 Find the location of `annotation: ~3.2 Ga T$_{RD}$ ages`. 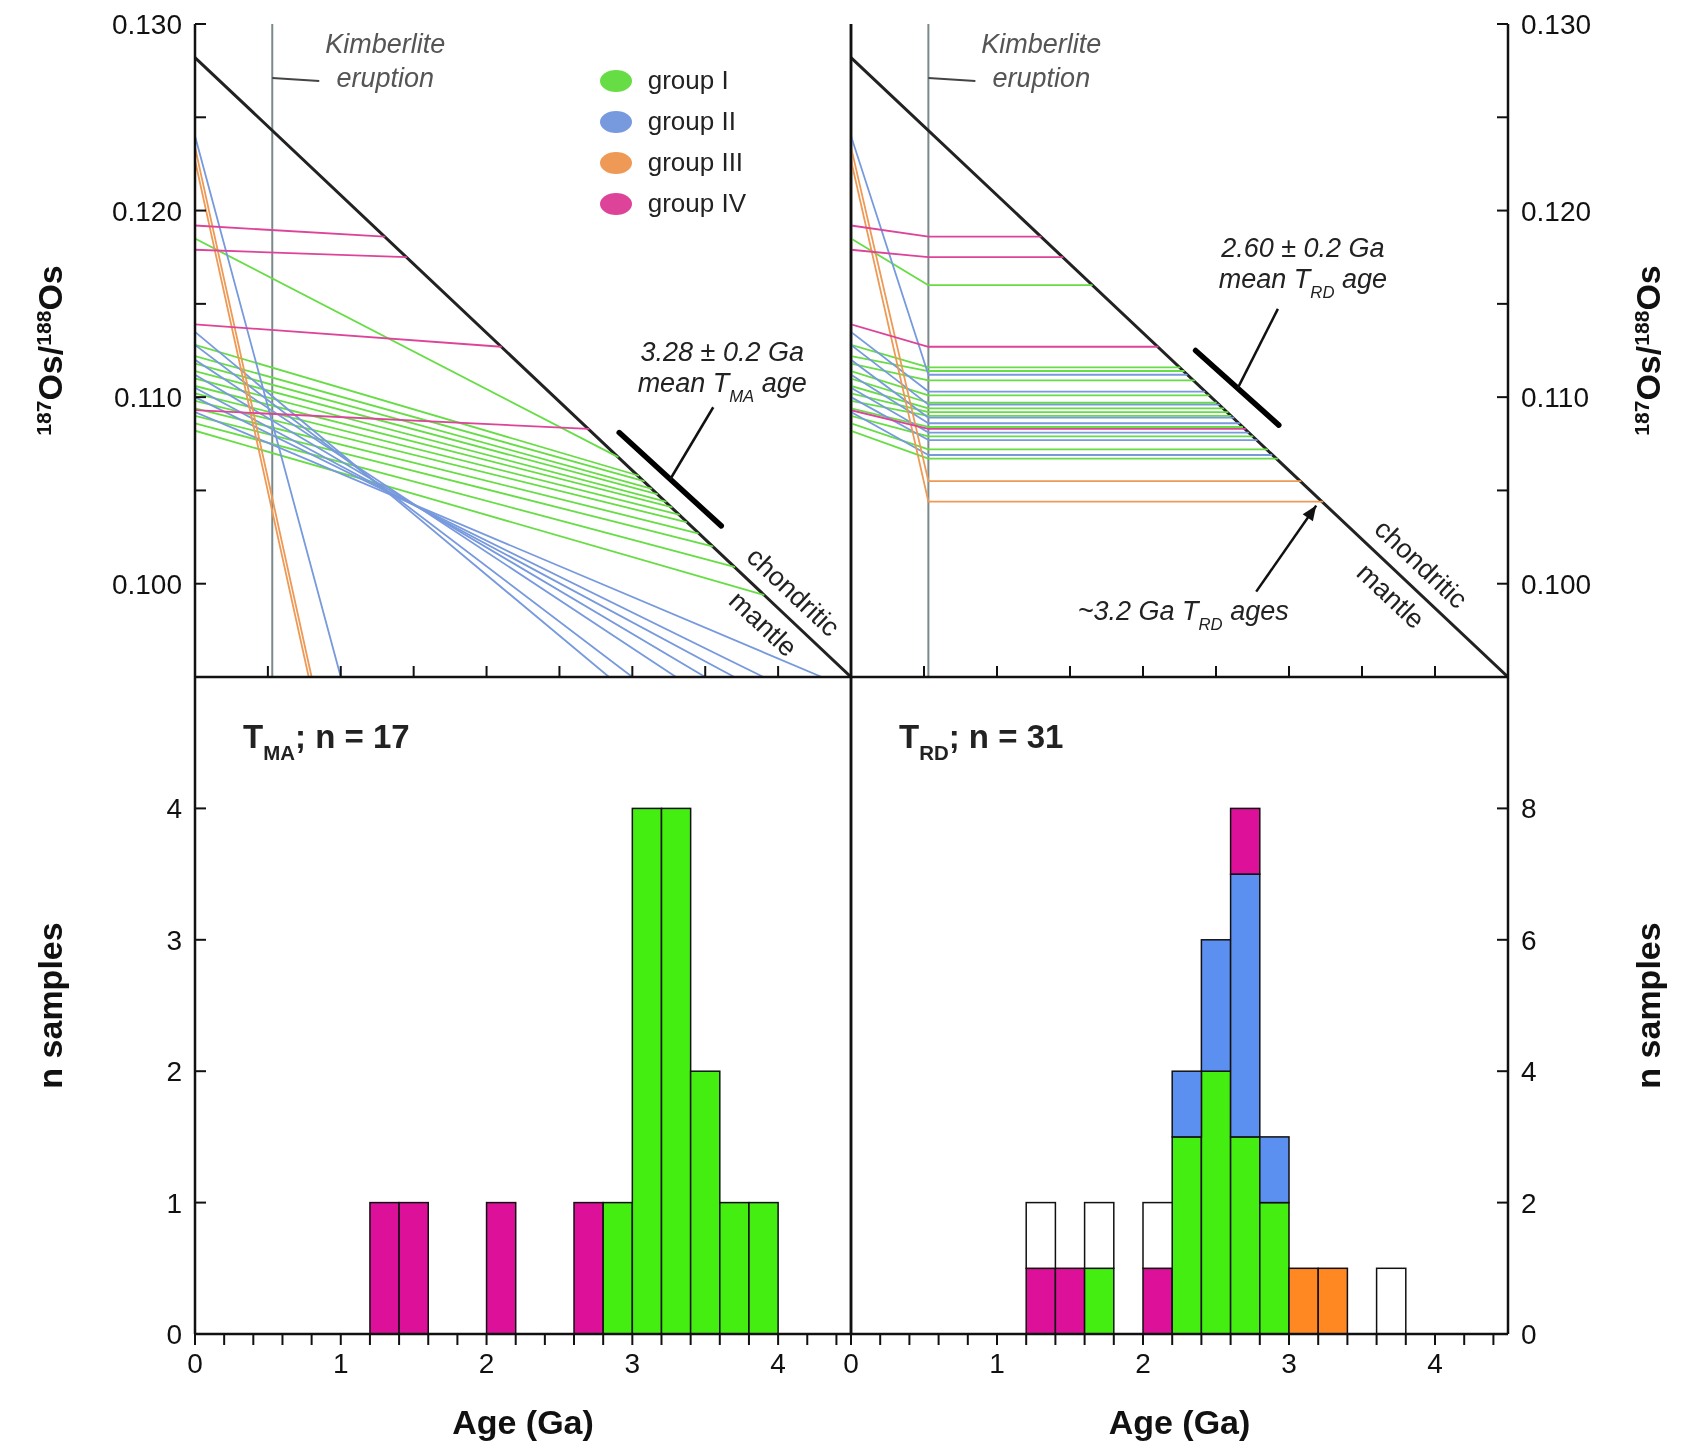

annotation: ~3.2 Ga T$_{RD}$ ages is located at coordinates (1183, 614).